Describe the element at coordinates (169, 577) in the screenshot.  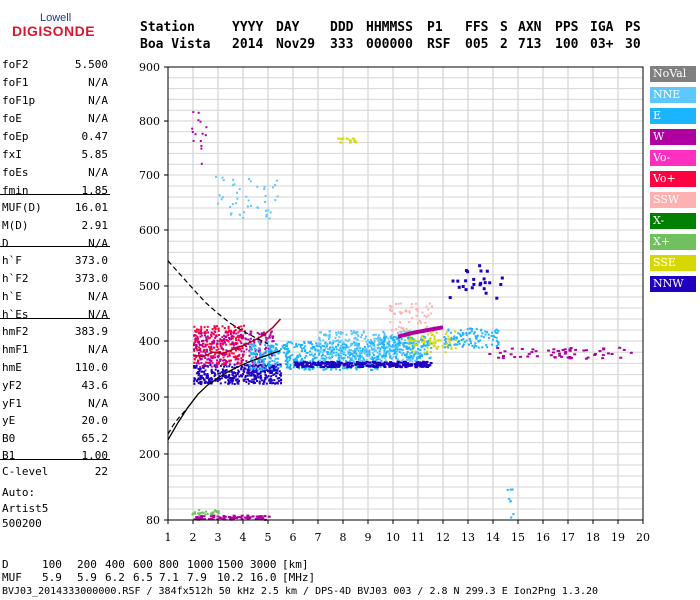
I see `muf-value: 7.1` at that location.